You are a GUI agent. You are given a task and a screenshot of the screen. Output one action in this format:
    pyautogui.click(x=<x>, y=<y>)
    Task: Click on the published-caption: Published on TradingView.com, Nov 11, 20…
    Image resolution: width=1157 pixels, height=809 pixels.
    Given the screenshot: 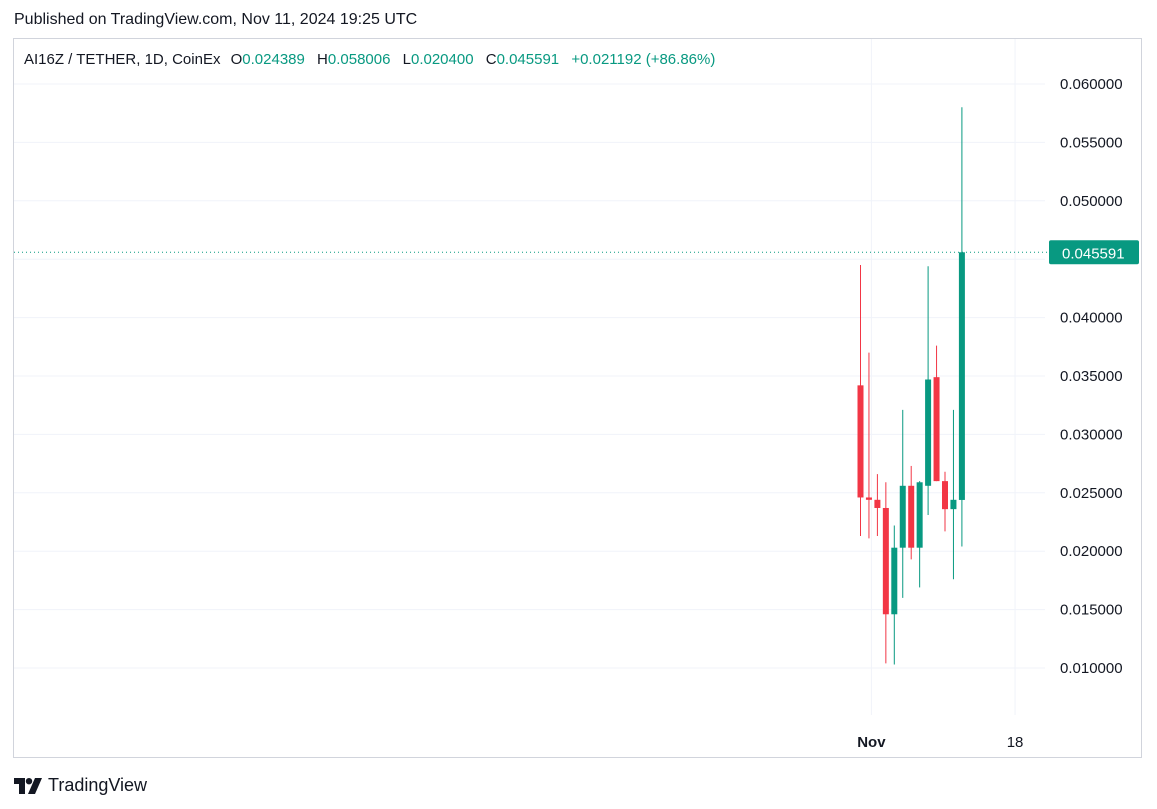 What is the action you would take?
    pyautogui.click(x=216, y=19)
    